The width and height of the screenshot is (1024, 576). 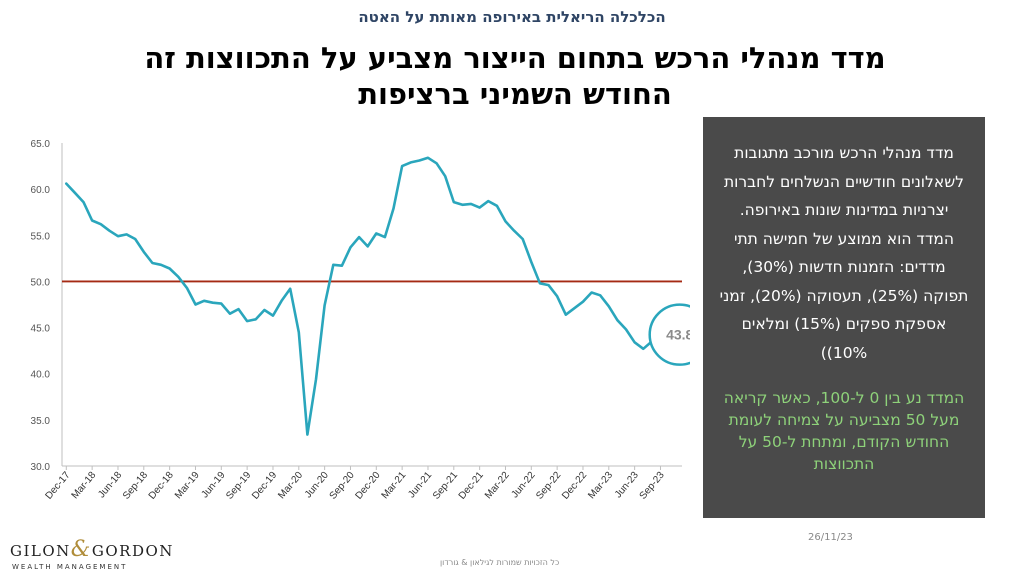 I want to click on y-tick-label: 40.0, so click(x=41, y=375).